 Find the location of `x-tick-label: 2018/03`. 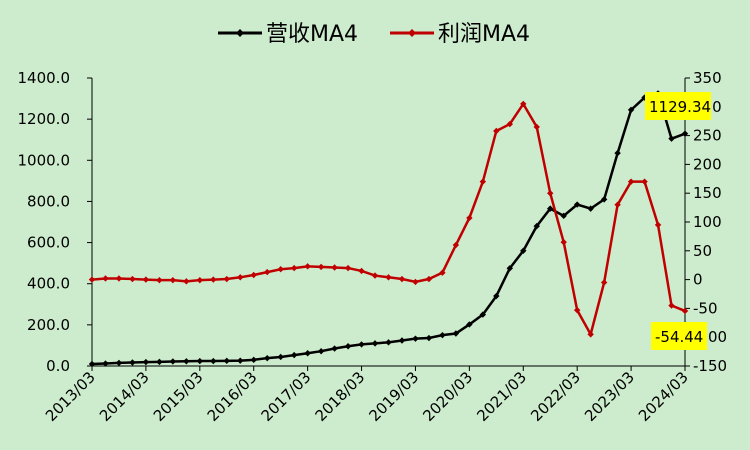

x-tick-label: 2018/03 is located at coordinates (340, 396).